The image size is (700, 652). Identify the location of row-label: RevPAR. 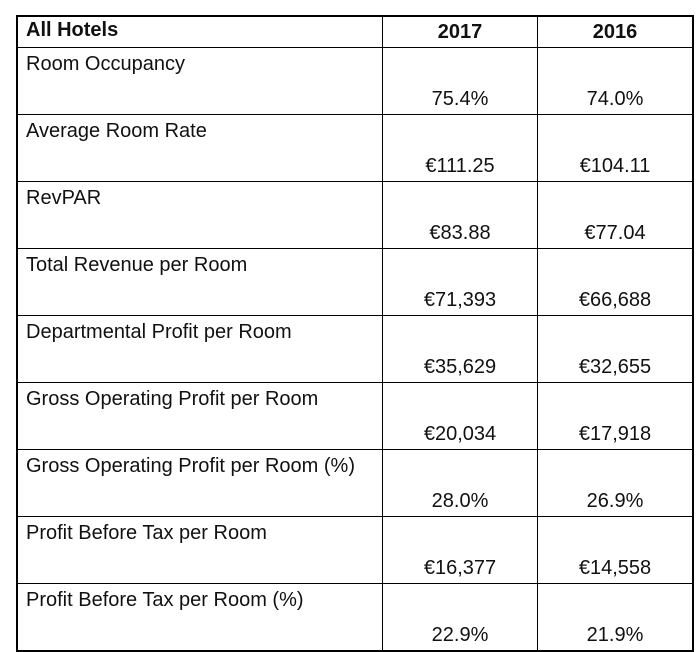
(199, 215).